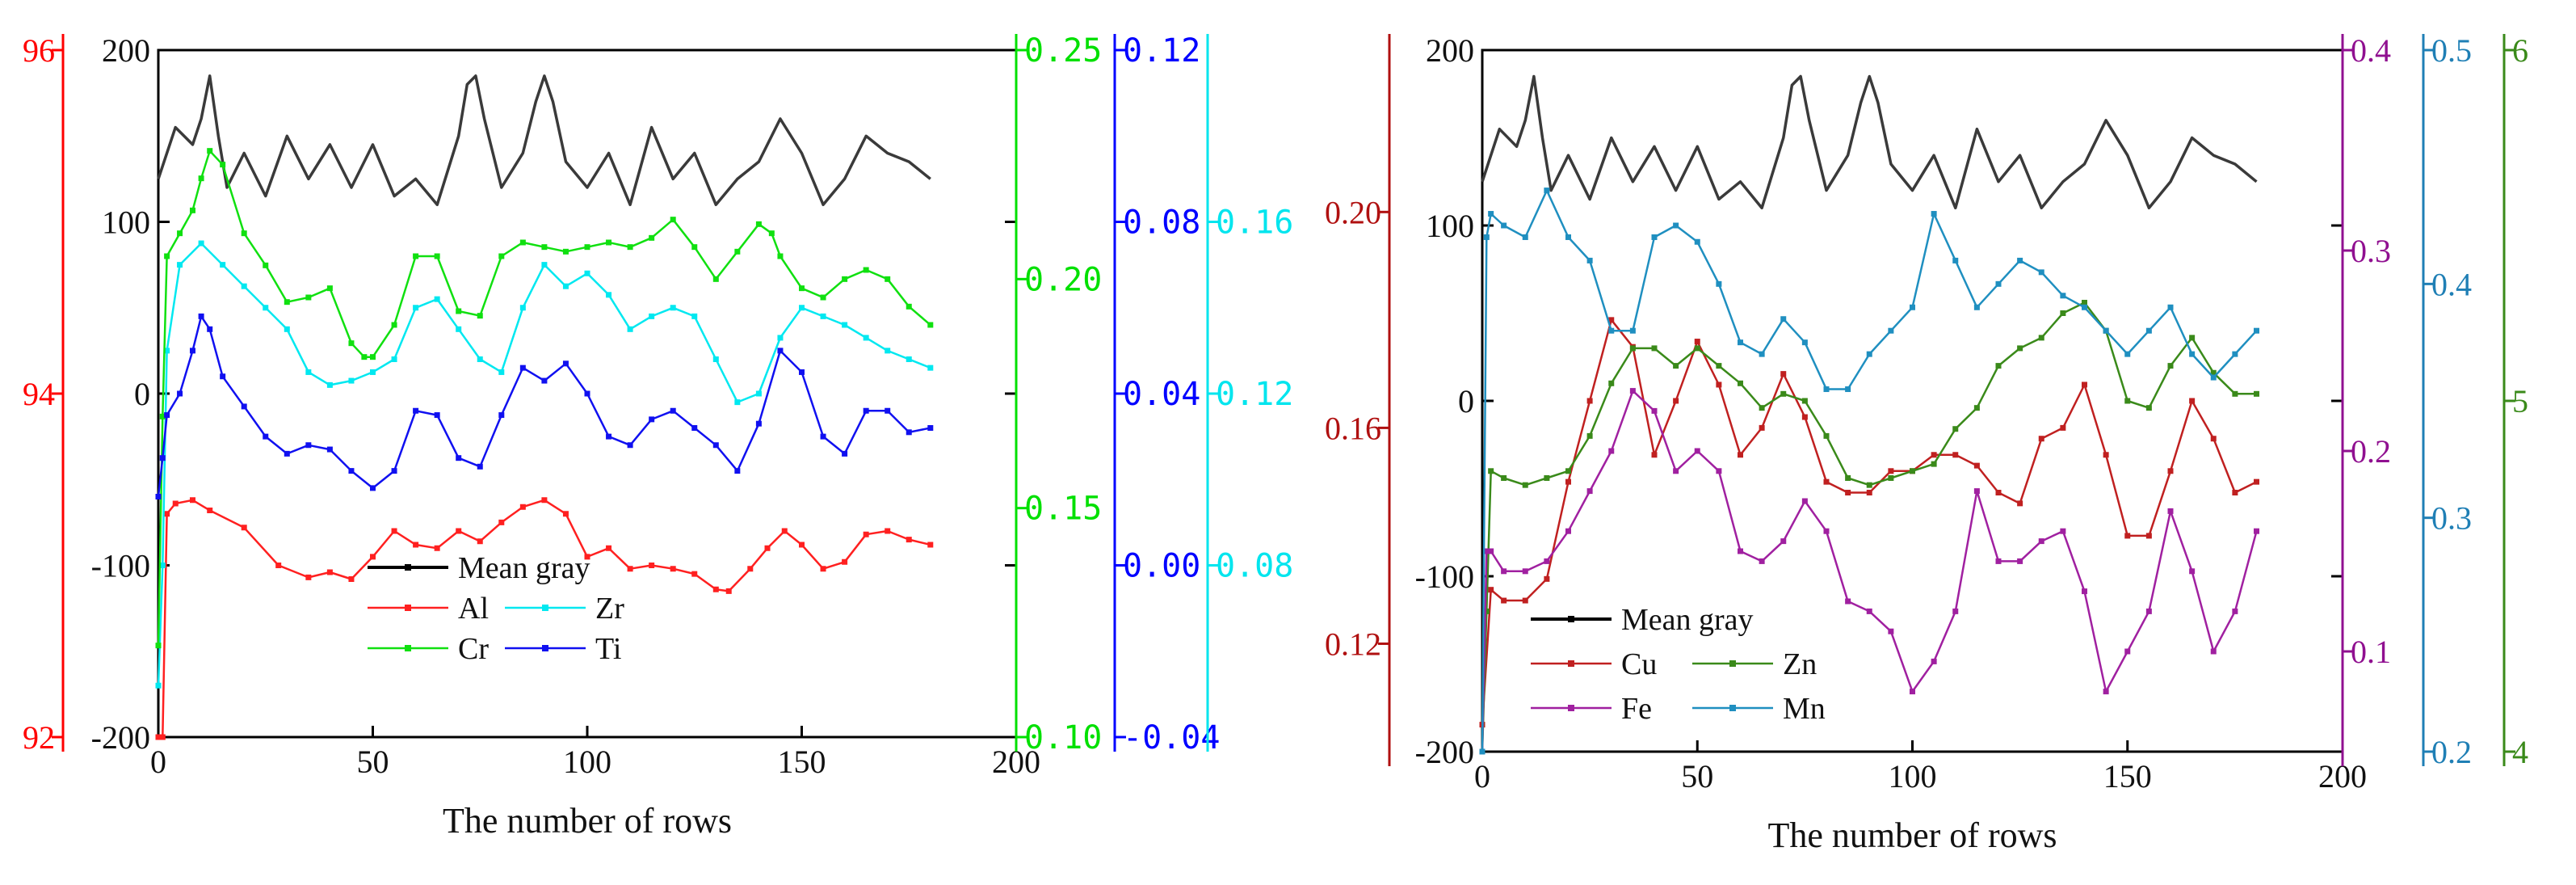 The height and width of the screenshot is (885, 2576). I want to click on series-line-mean-gray, so click(1870, 142).